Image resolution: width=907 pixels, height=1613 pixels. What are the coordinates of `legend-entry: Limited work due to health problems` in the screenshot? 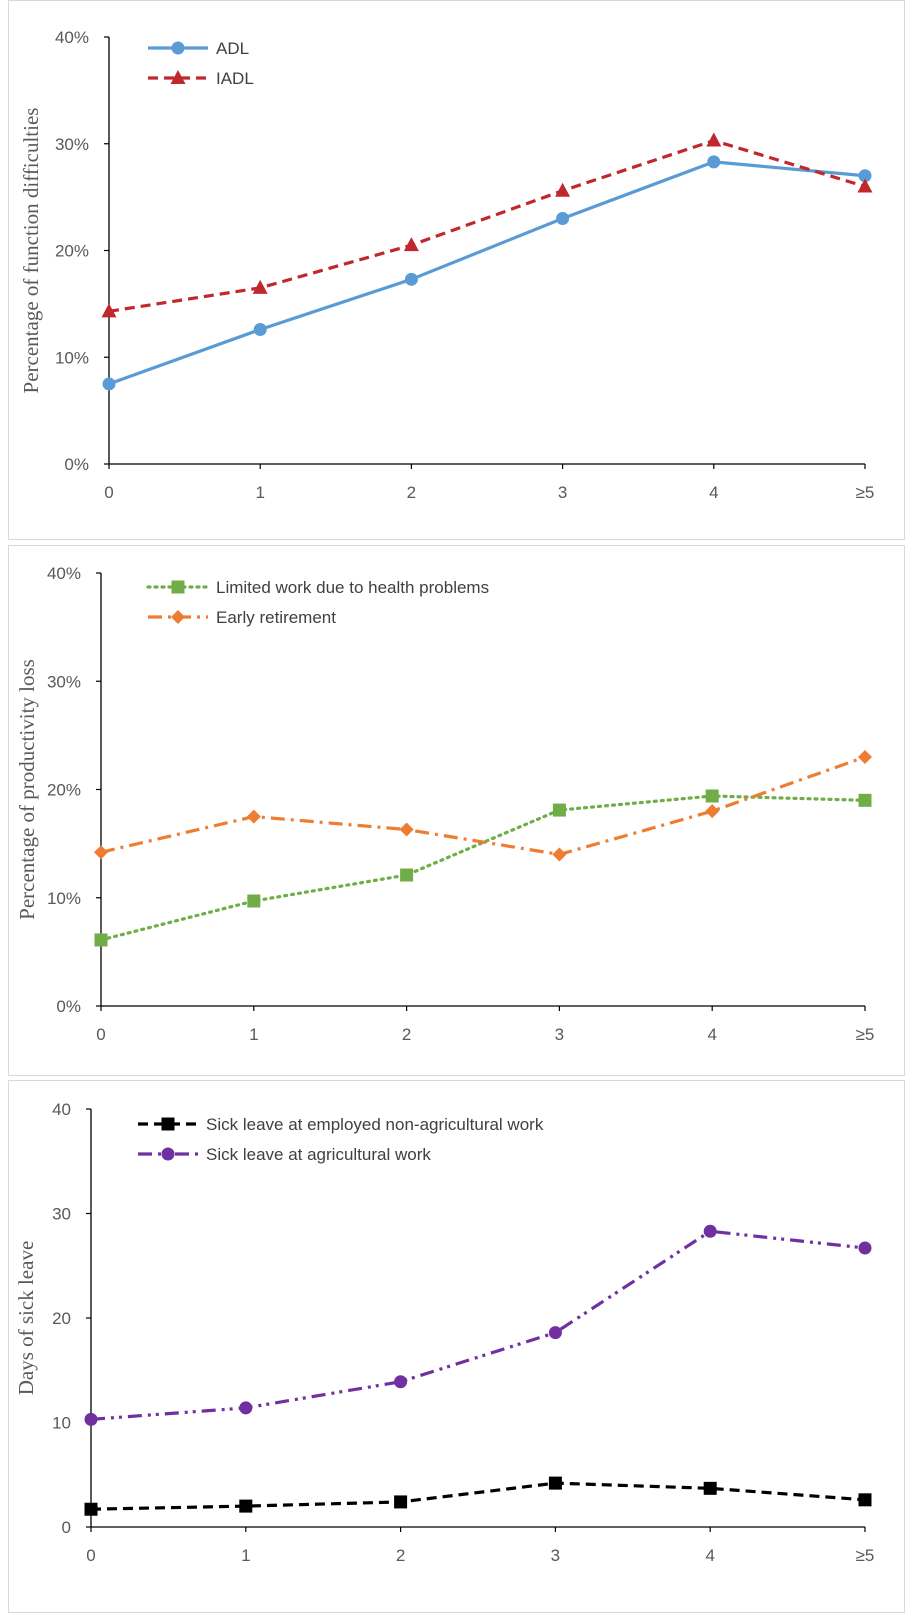 It's located at (317, 587).